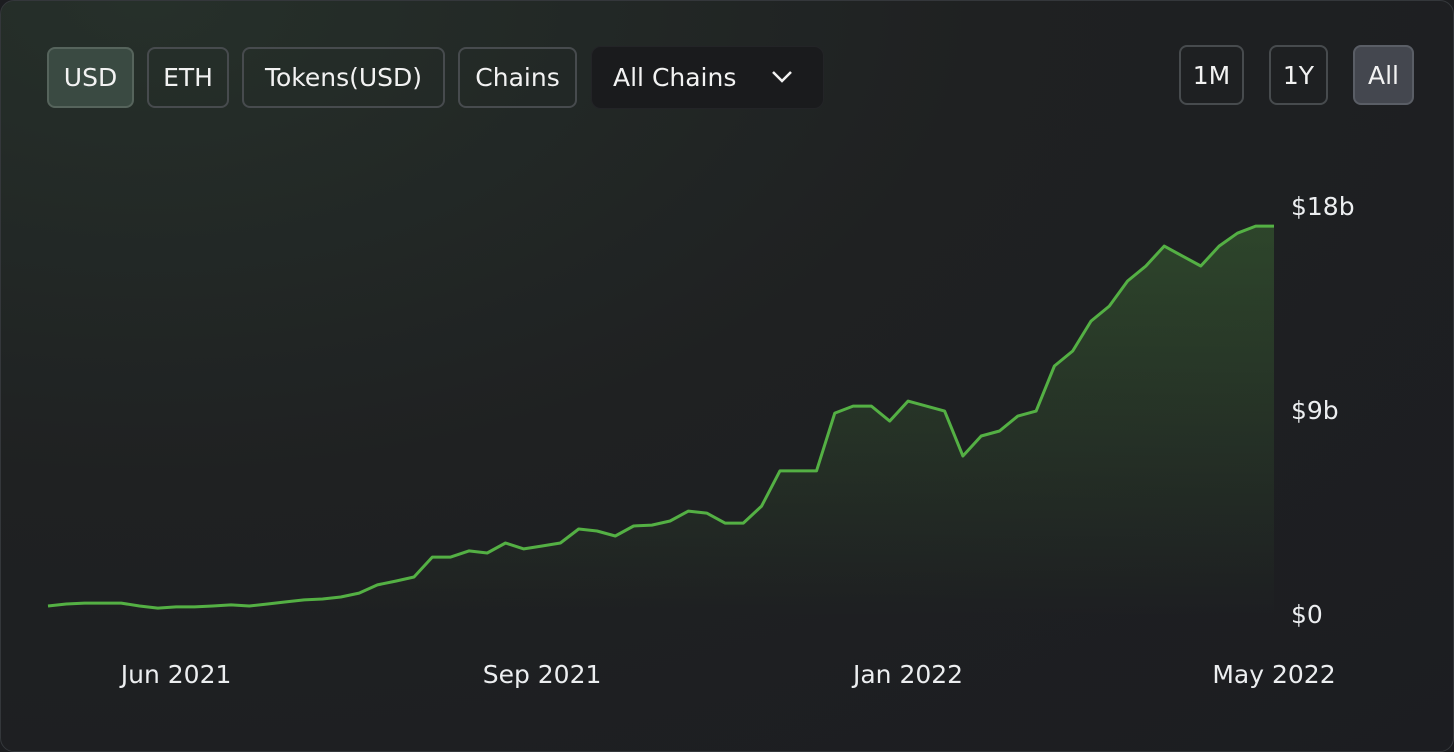 The width and height of the screenshot is (1454, 752). I want to click on y-tick-label: $18b, so click(1323, 206).